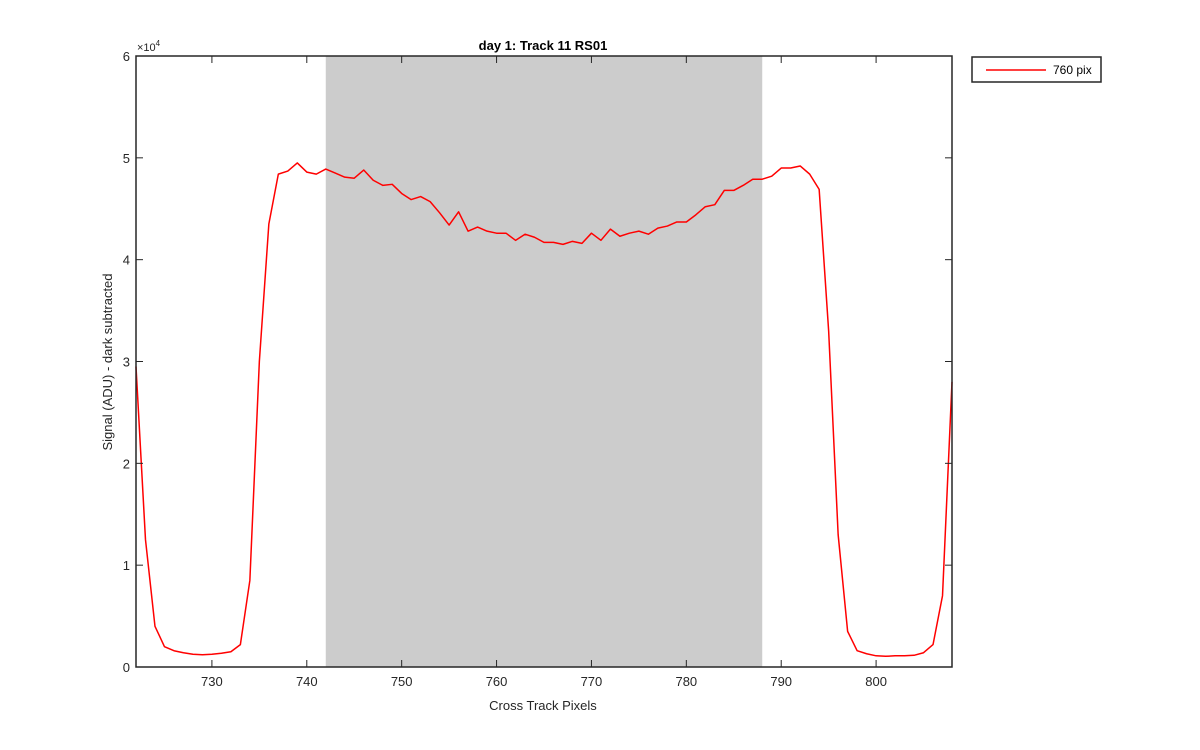 This screenshot has width=1200, height=750. Describe the element at coordinates (402, 681) in the screenshot. I see `x-tick-label: 750` at that location.